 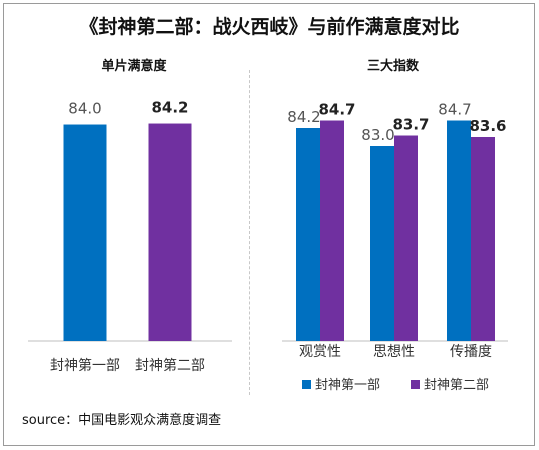 I want to click on right-bar-label-2-series-2: 83.7, so click(x=410, y=125).